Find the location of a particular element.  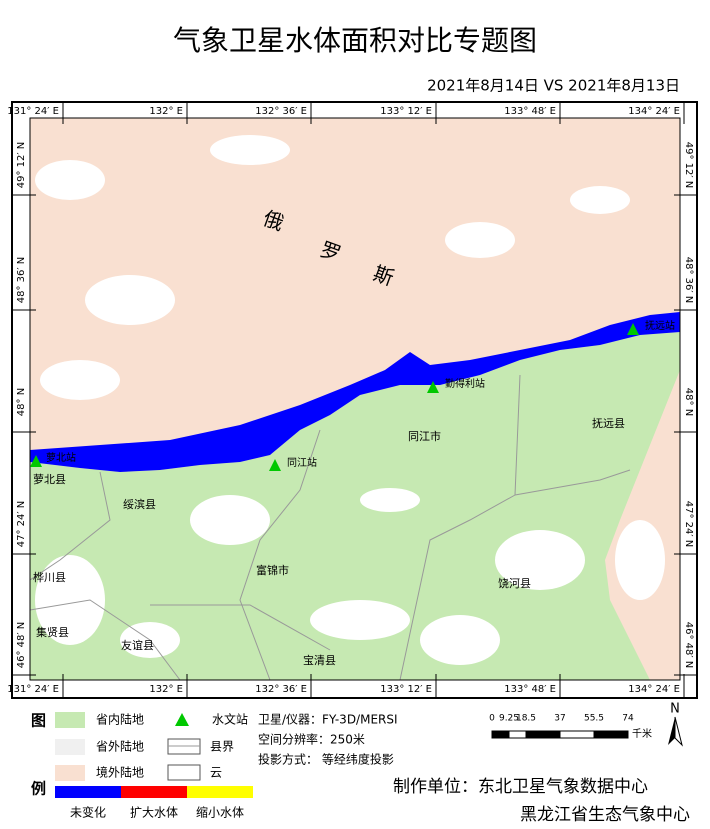

scale-label: 37 is located at coordinates (559, 719).